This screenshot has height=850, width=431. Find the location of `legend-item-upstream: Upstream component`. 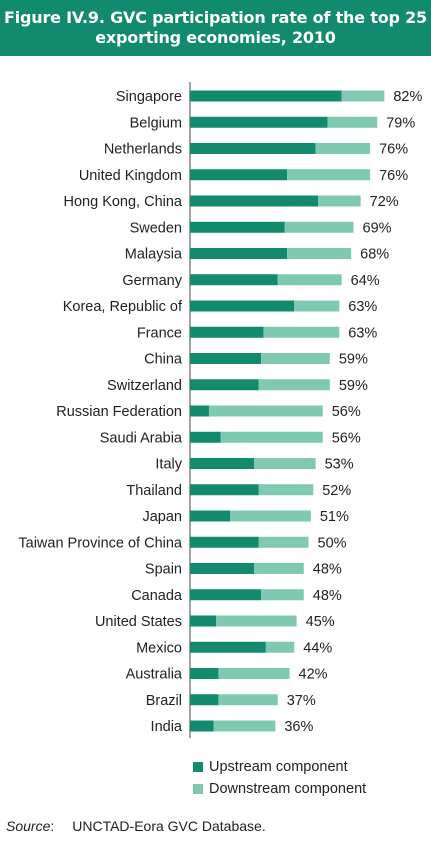

legend-item-upstream: Upstream component is located at coordinates (279, 767).